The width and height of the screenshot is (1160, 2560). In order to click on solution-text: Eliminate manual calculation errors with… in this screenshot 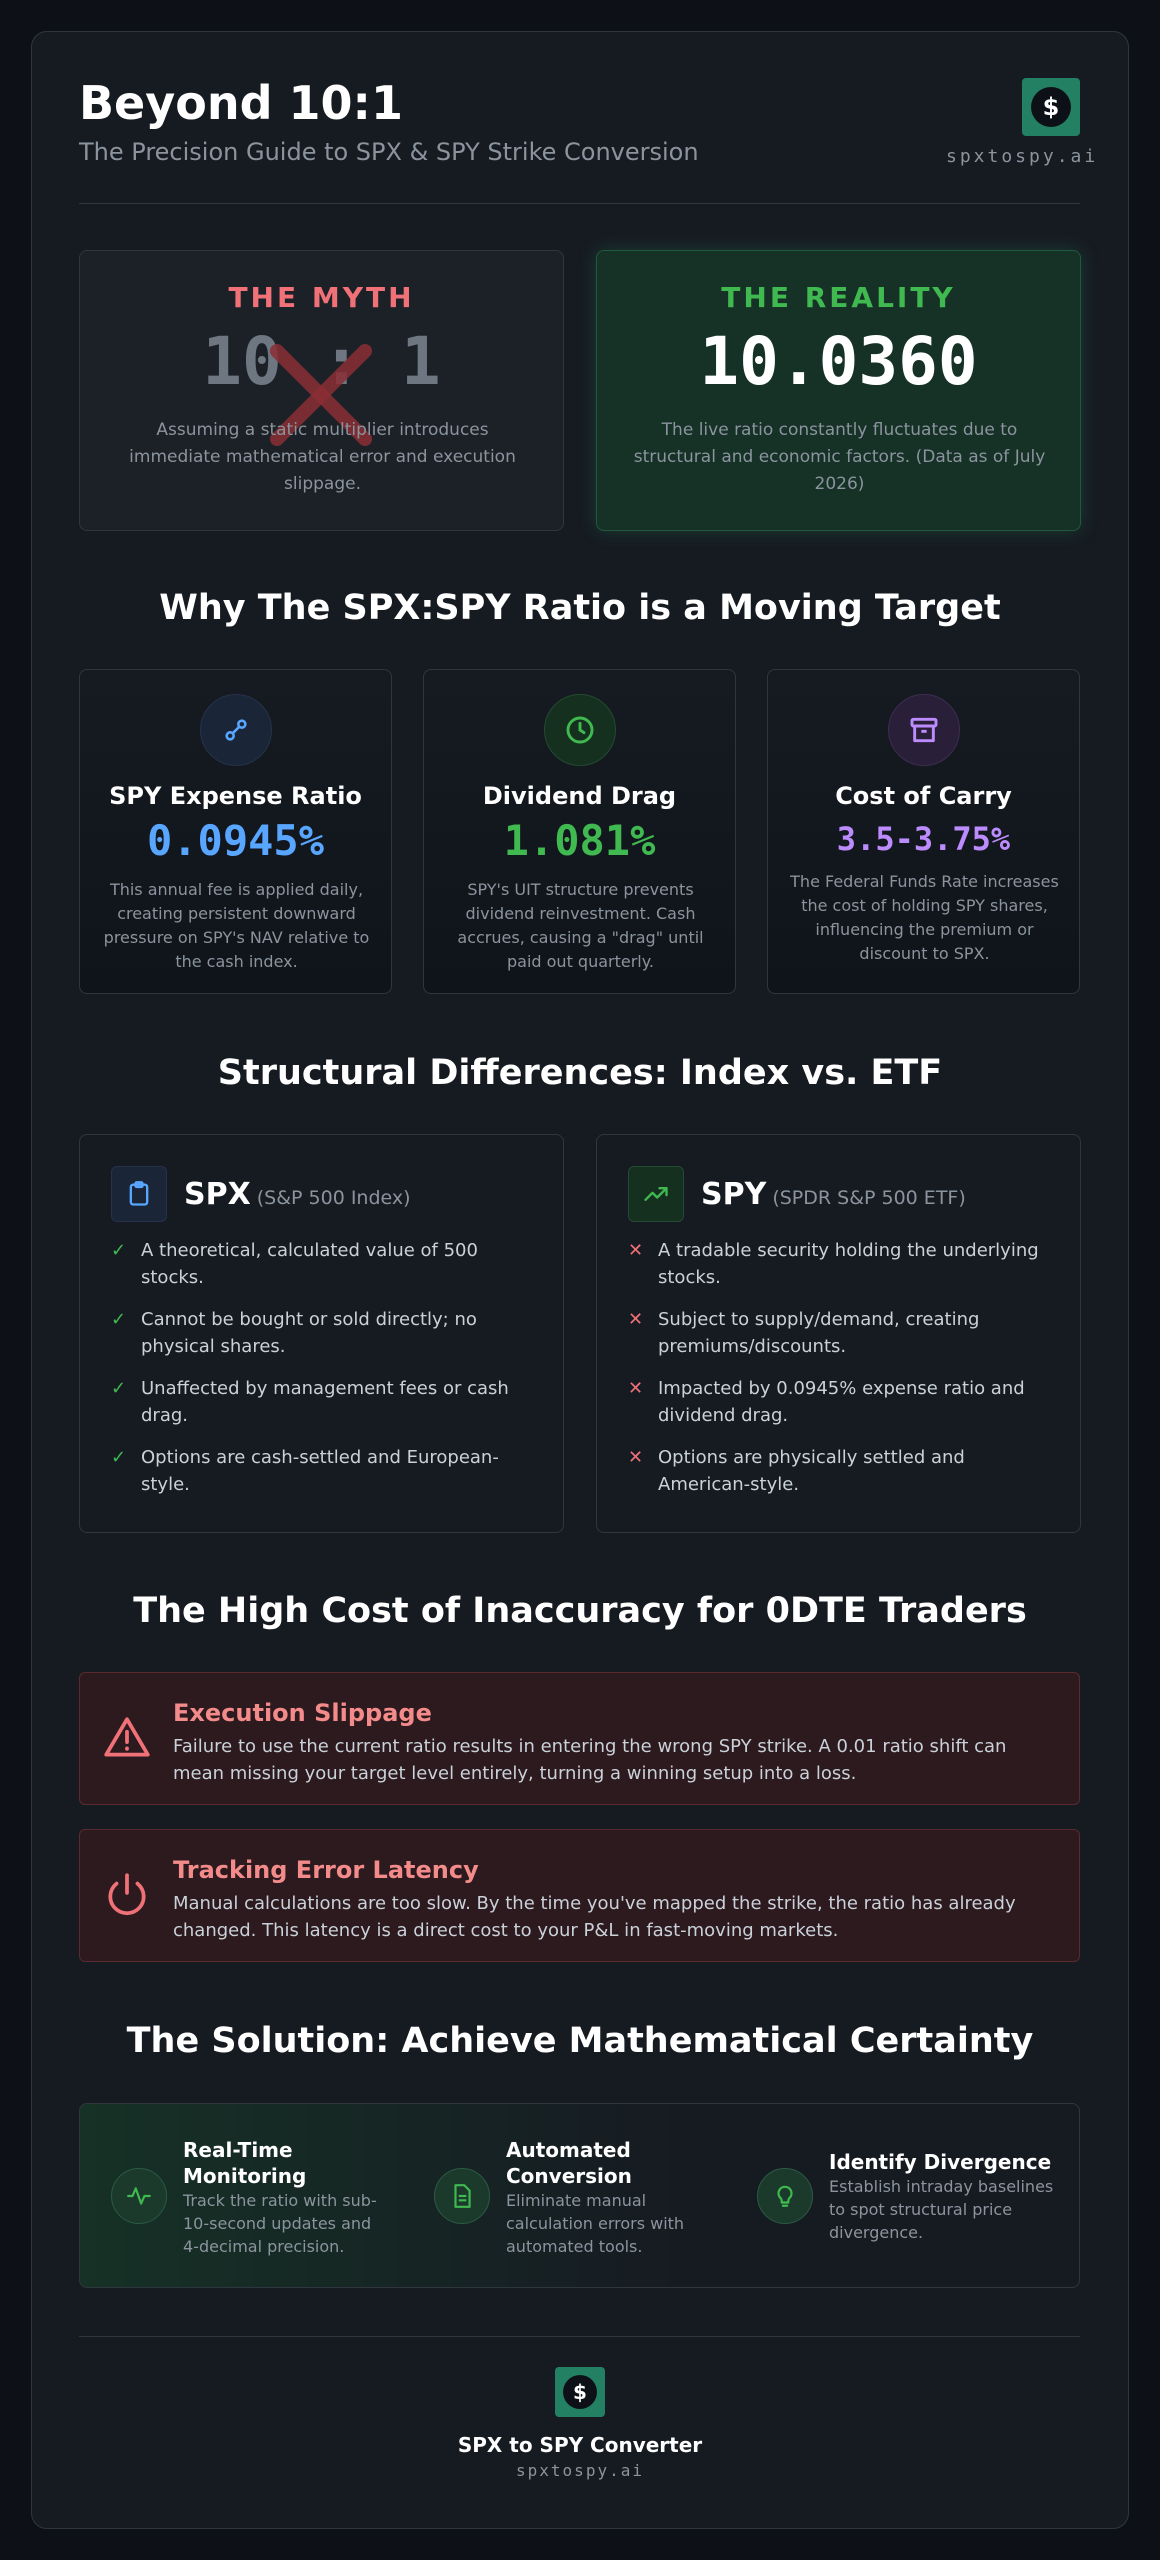, I will do `click(595, 2223)`.